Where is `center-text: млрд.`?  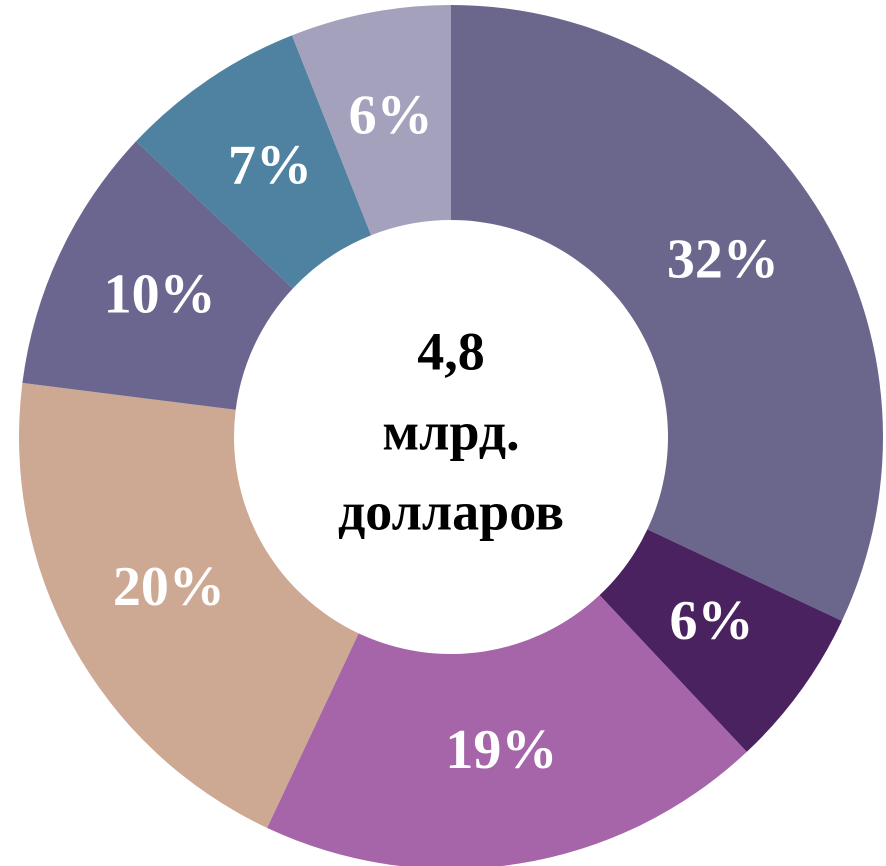 center-text: млрд. is located at coordinates (450, 431).